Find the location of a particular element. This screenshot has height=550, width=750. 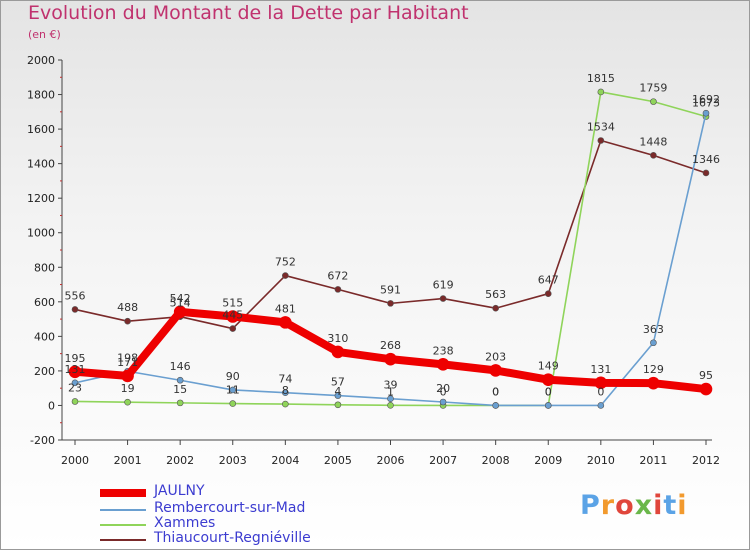

data-label: 514 is located at coordinates (180, 303).